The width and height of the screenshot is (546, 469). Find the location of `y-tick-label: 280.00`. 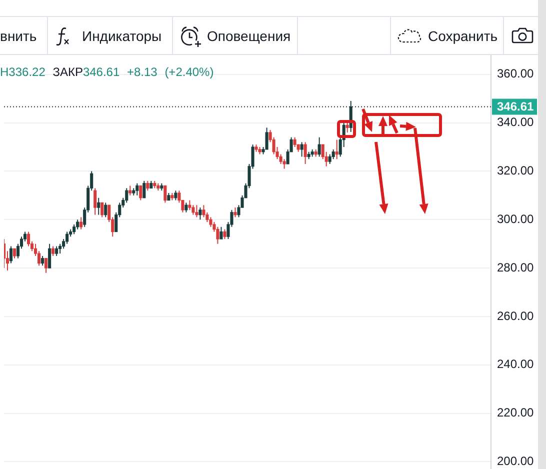

y-tick-label: 280.00 is located at coordinates (515, 267).